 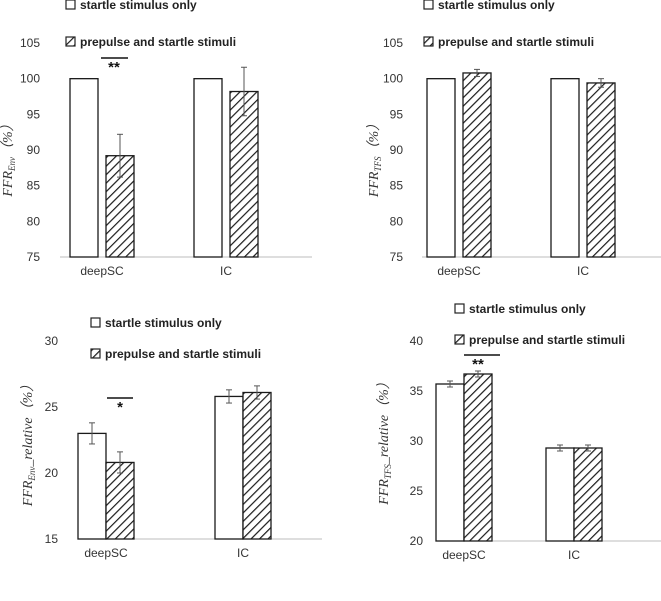 What do you see at coordinates (8, 157) in the screenshot?
I see `y-axis-label: FFREnv（%）` at bounding box center [8, 157].